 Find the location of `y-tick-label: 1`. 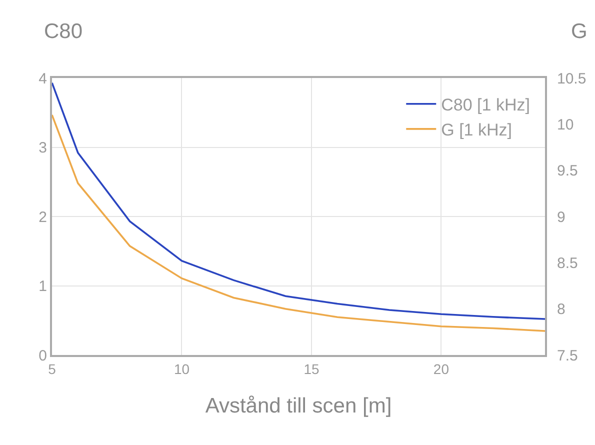

y-tick-label: 1 is located at coordinates (42, 286).